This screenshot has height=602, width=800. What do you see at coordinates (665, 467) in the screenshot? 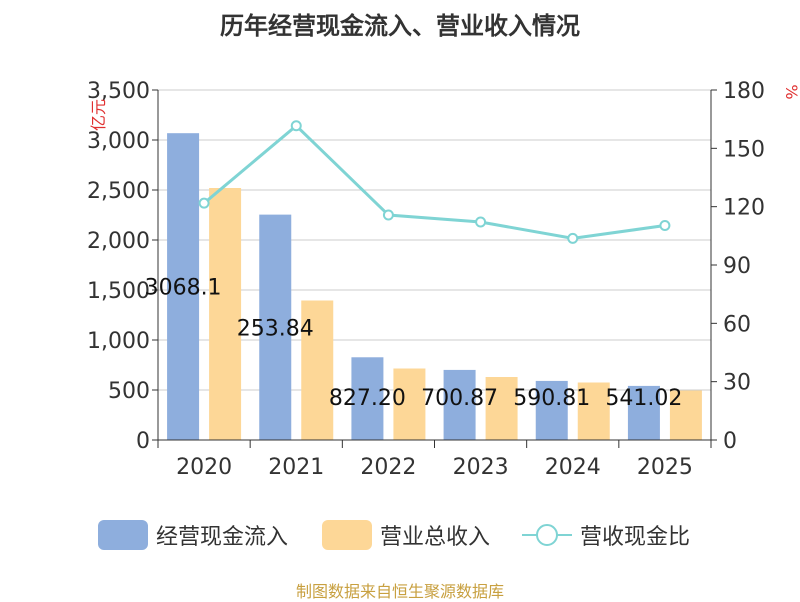
I see `x-tick-label: 2025` at bounding box center [665, 467].